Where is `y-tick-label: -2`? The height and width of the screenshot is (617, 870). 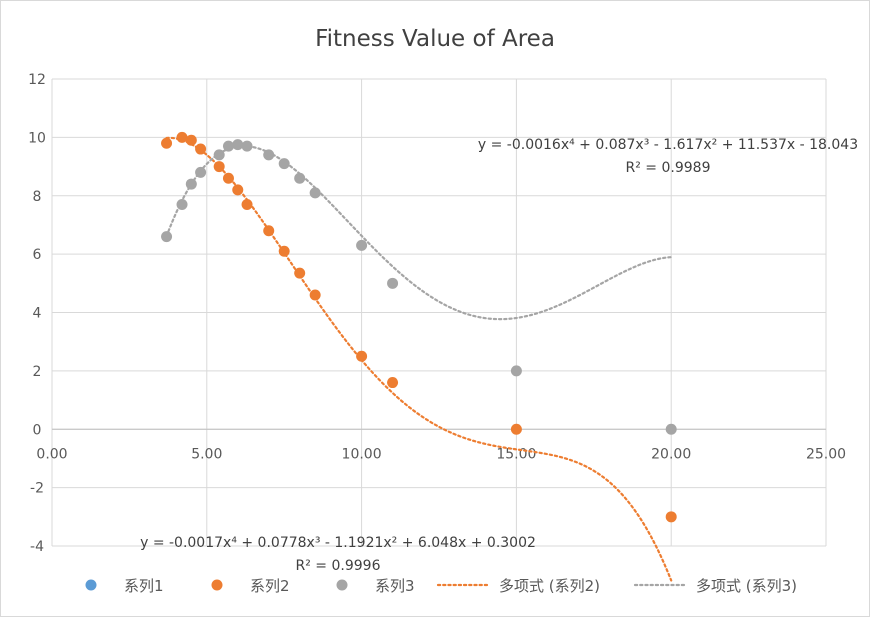
y-tick-label: -2 is located at coordinates (37, 489).